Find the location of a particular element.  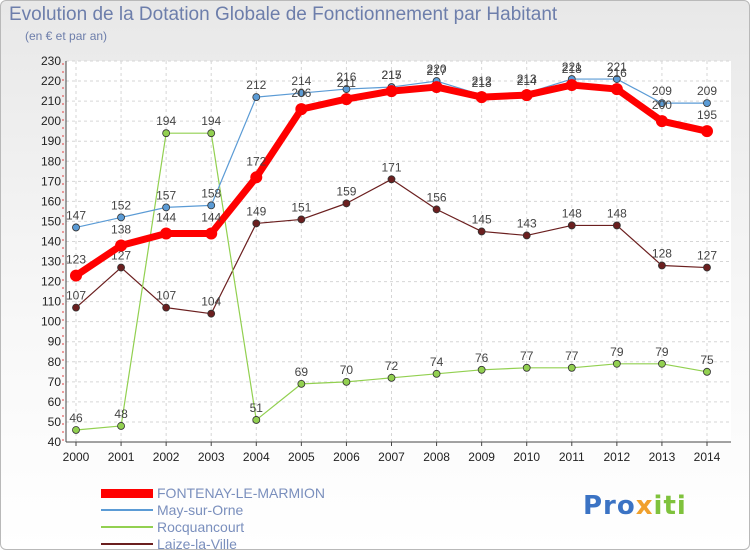

point-rocquancourt-2010 is located at coordinates (526, 367).